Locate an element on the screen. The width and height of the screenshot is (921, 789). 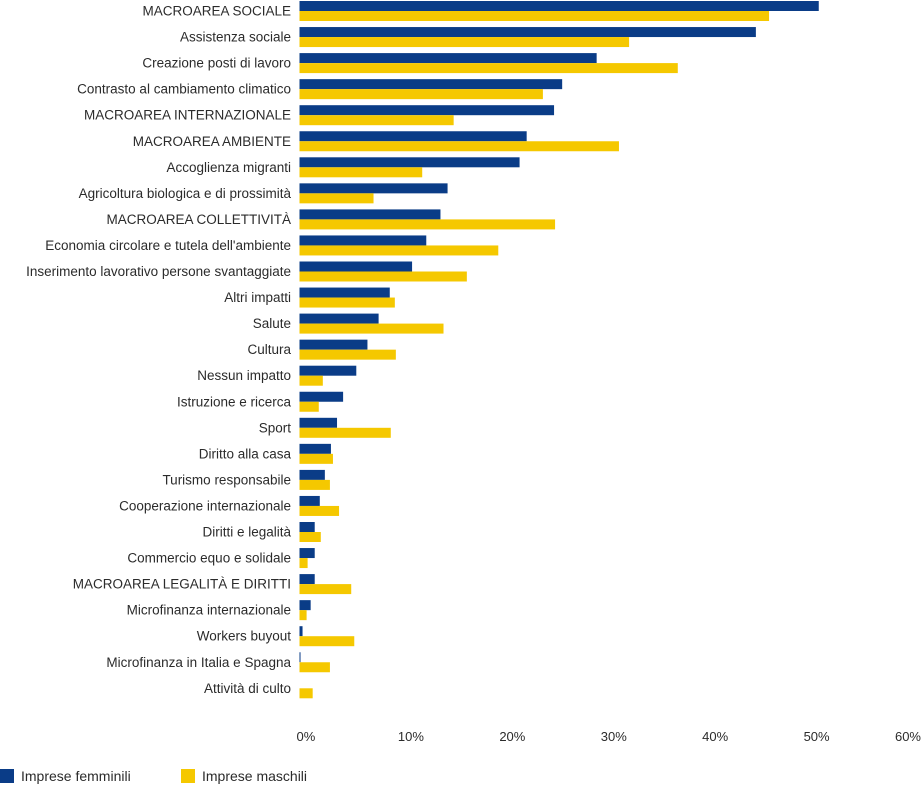
category-label: Microfinanza internazionale is located at coordinates (209, 610).